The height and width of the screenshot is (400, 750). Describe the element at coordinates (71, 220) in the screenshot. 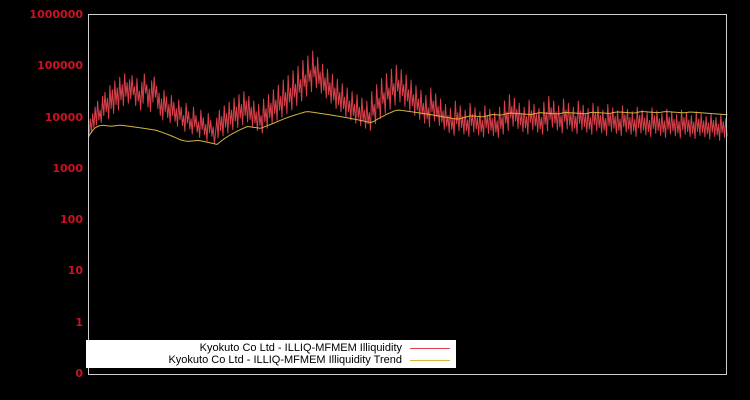

I see `y-axis-tick-label: 100` at that location.